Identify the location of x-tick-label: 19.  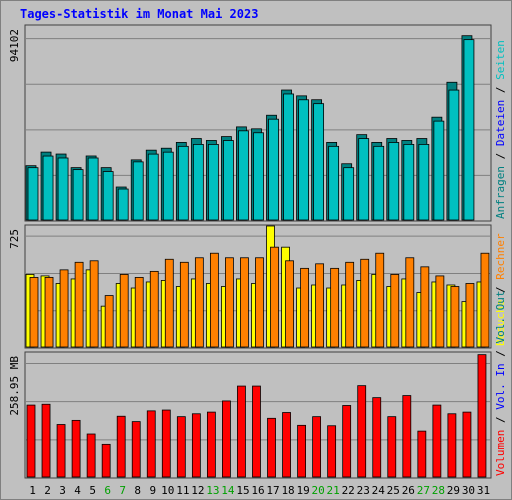
(302, 490).